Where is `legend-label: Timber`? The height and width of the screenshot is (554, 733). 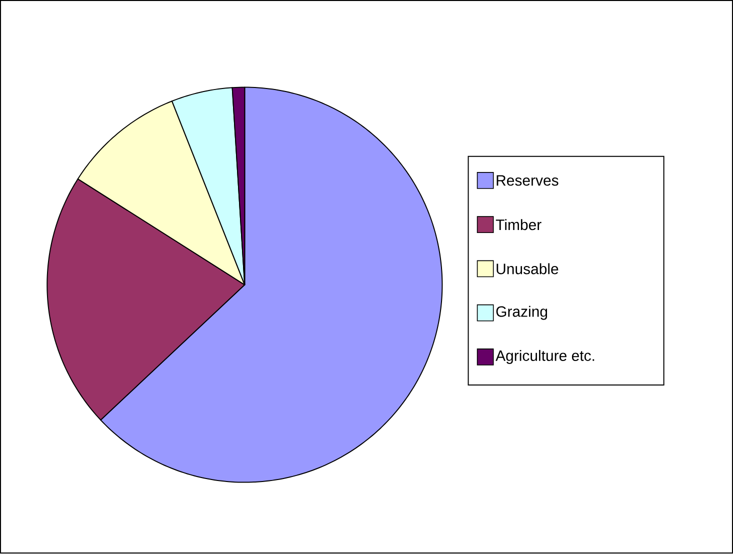 legend-label: Timber is located at coordinates (519, 224).